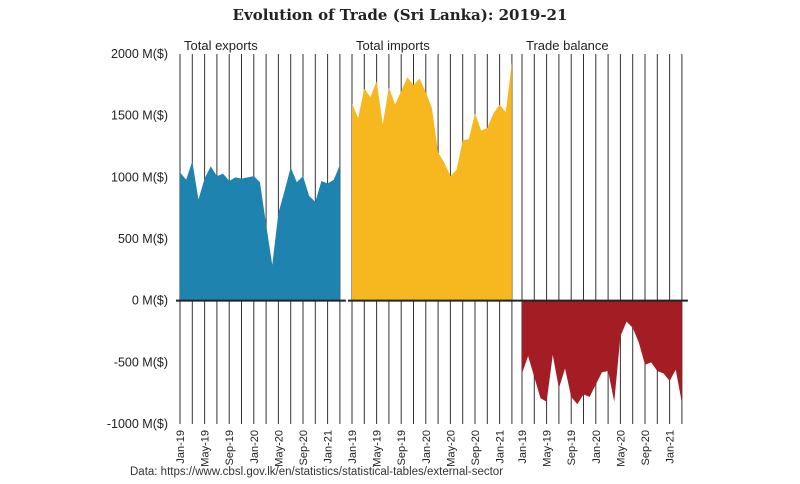  I want to click on y-tick-label: -500 M($), so click(141, 362).